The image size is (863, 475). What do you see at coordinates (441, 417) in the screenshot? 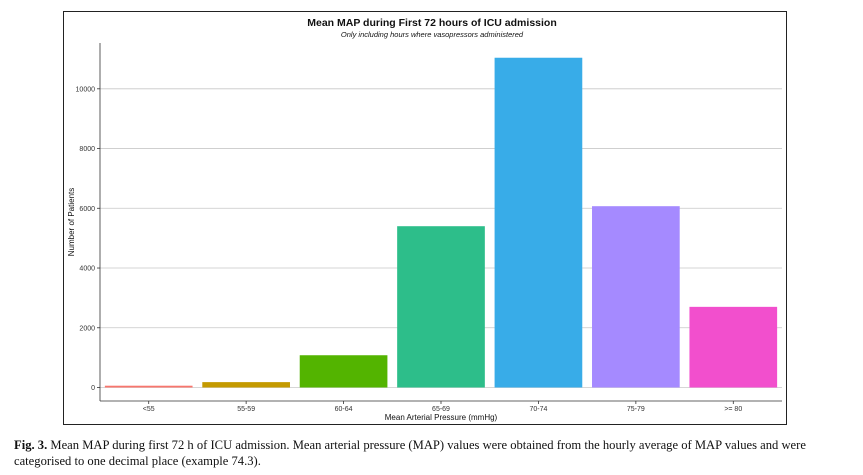
I see `x-axis-label: Mean Arterial Pressure (mmHg)` at bounding box center [441, 417].